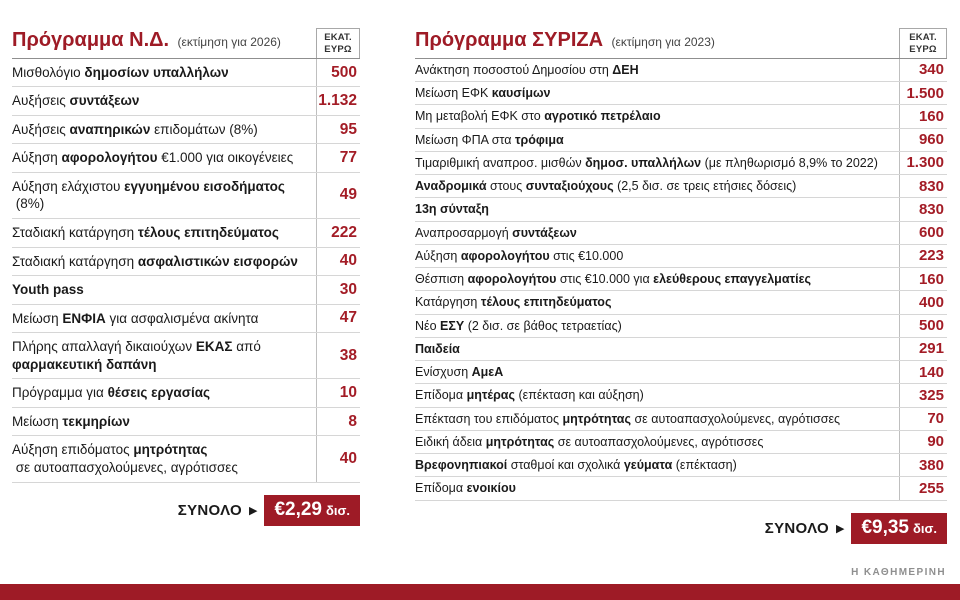  I want to click on row-label: Κατάργηση τέλους επιτηδεύματος, so click(513, 302).